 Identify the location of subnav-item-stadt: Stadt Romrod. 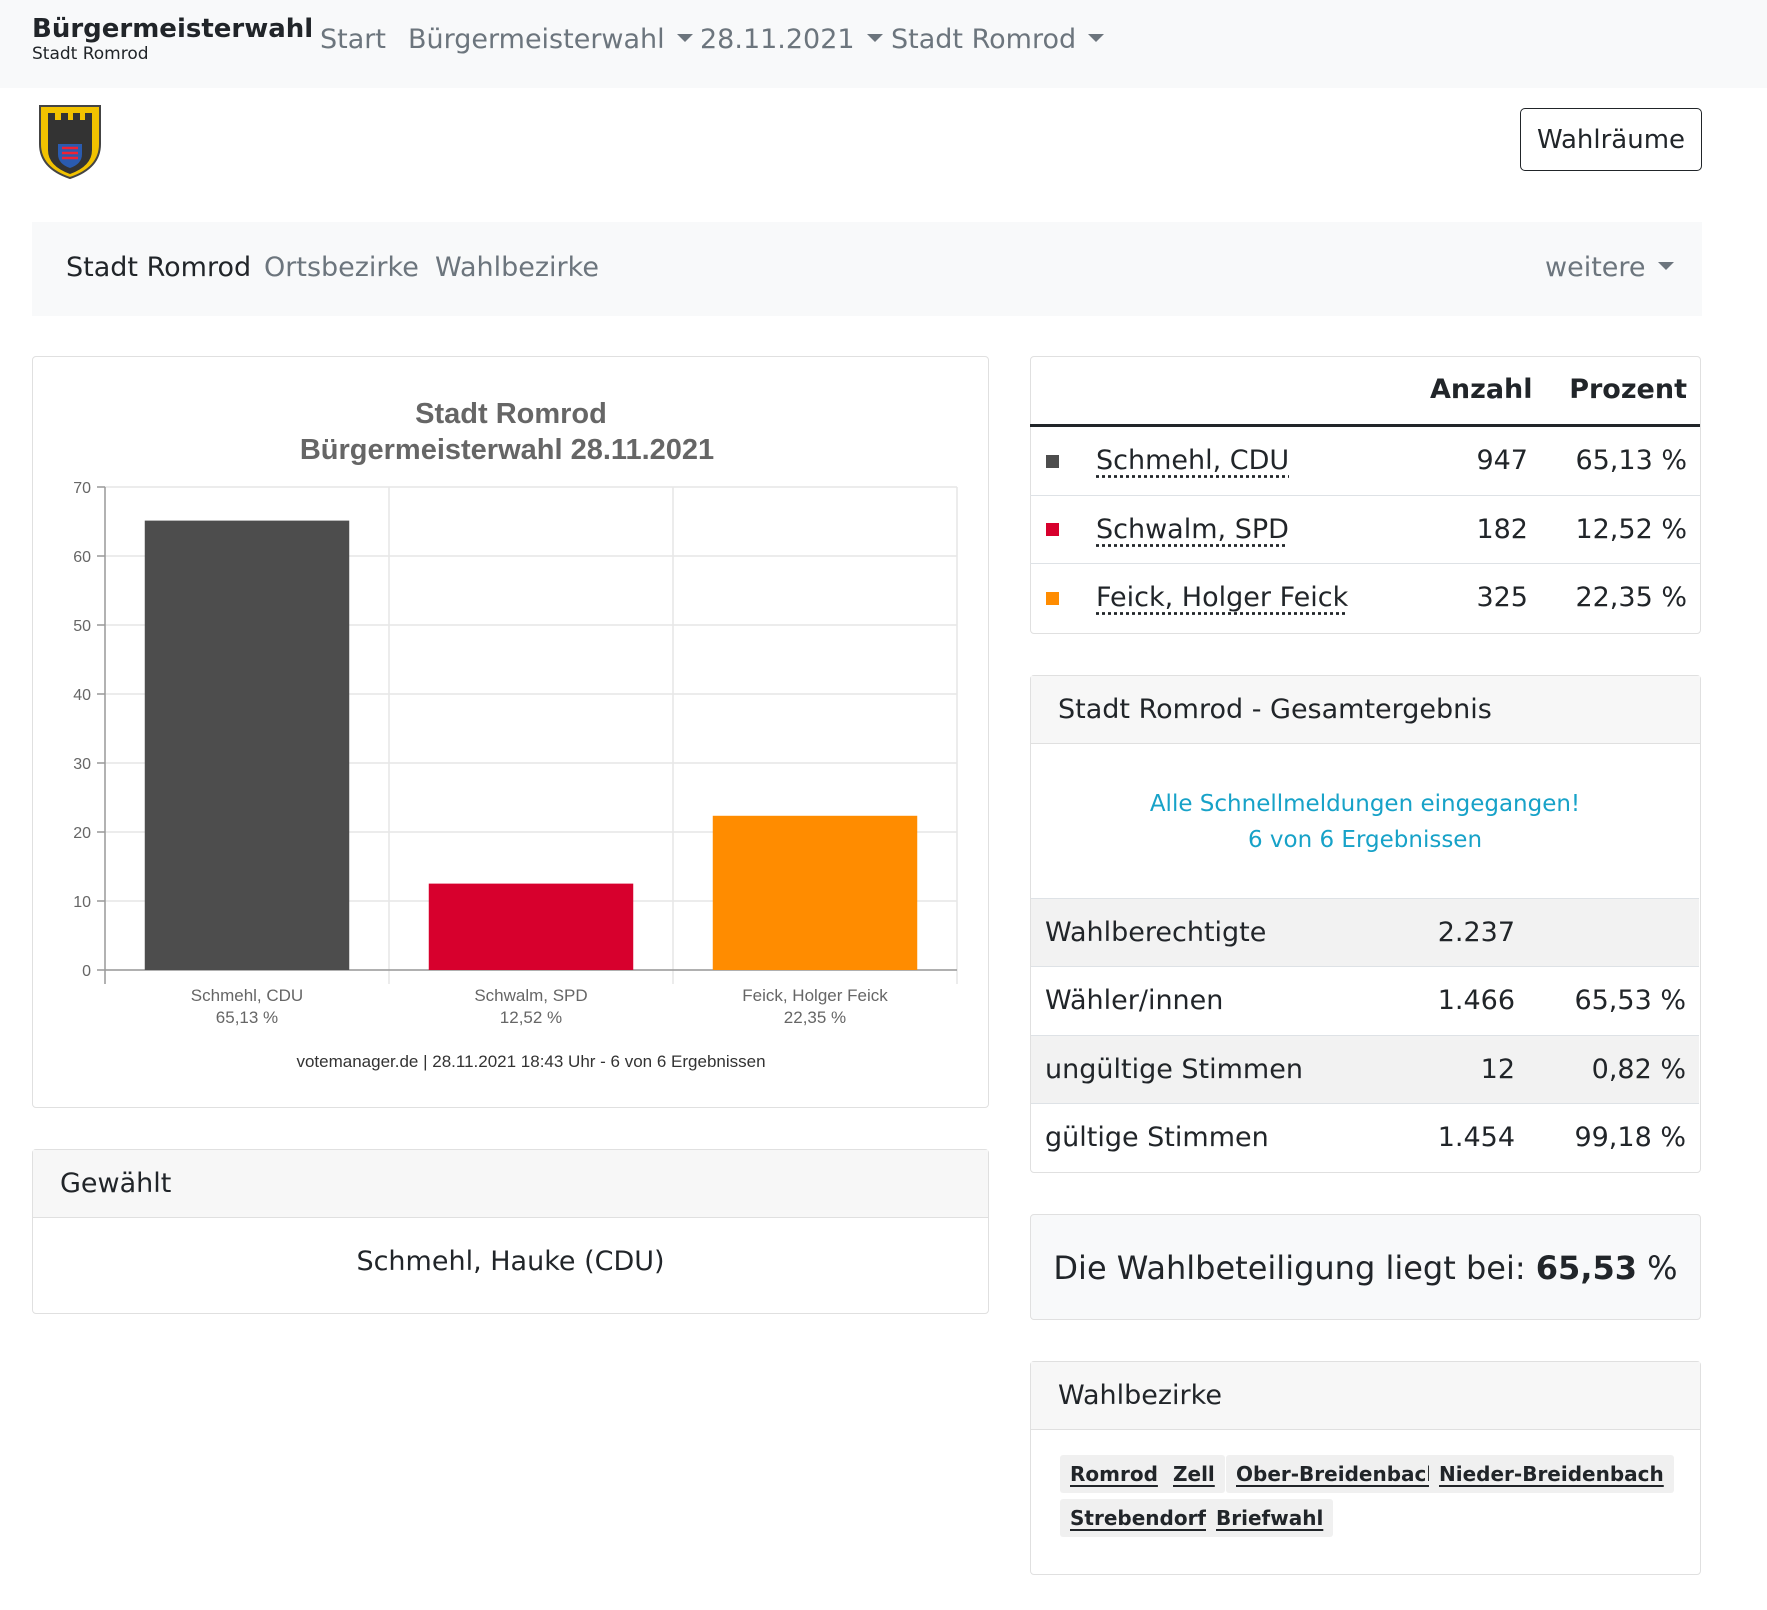
(159, 267).